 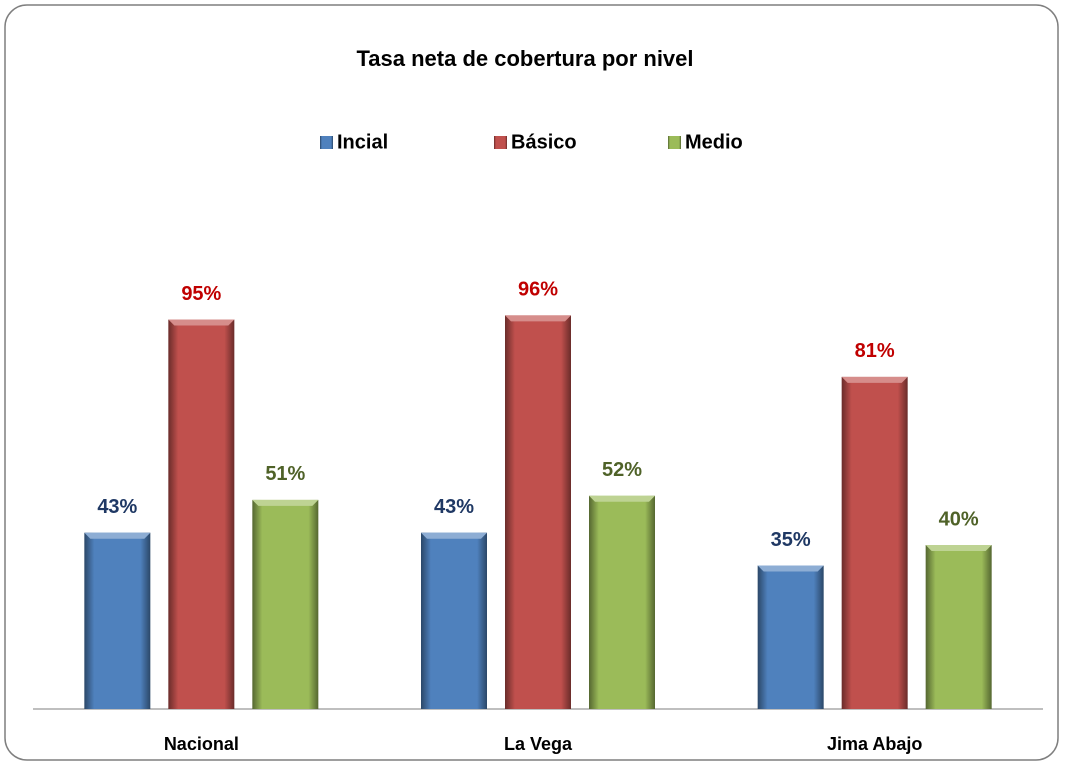 What do you see at coordinates (959, 519) in the screenshot?
I see `data-label: 40%` at bounding box center [959, 519].